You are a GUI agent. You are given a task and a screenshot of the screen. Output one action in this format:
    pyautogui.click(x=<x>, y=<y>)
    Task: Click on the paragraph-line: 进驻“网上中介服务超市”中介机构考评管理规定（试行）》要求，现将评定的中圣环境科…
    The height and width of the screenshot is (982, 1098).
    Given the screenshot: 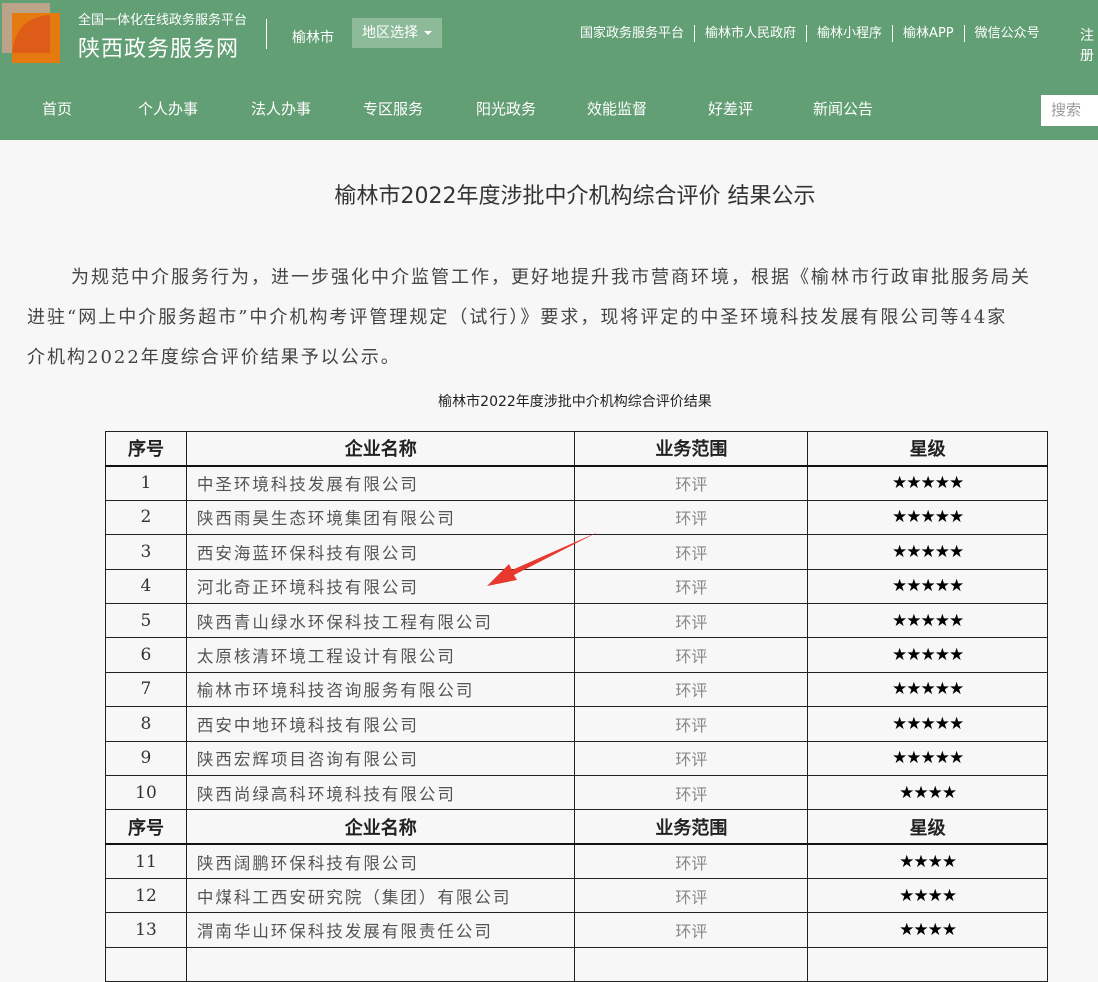 What is the action you would take?
    pyautogui.click(x=517, y=317)
    